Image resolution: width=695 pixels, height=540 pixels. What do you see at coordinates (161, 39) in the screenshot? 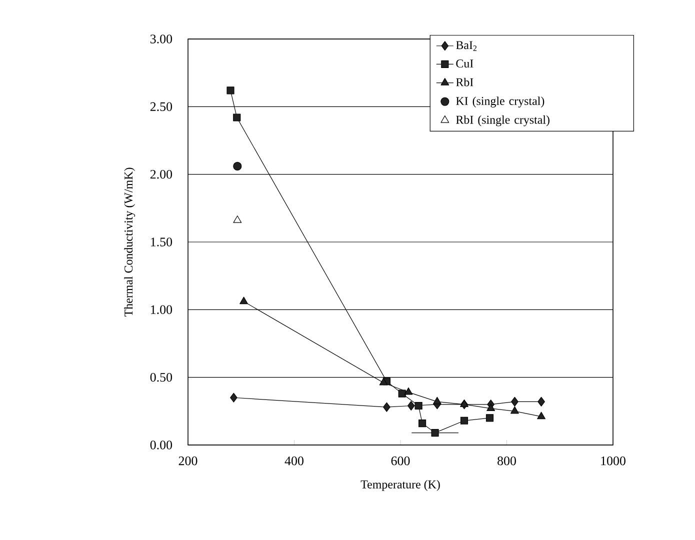
I see `y-tick-label: 3.00` at bounding box center [161, 39].